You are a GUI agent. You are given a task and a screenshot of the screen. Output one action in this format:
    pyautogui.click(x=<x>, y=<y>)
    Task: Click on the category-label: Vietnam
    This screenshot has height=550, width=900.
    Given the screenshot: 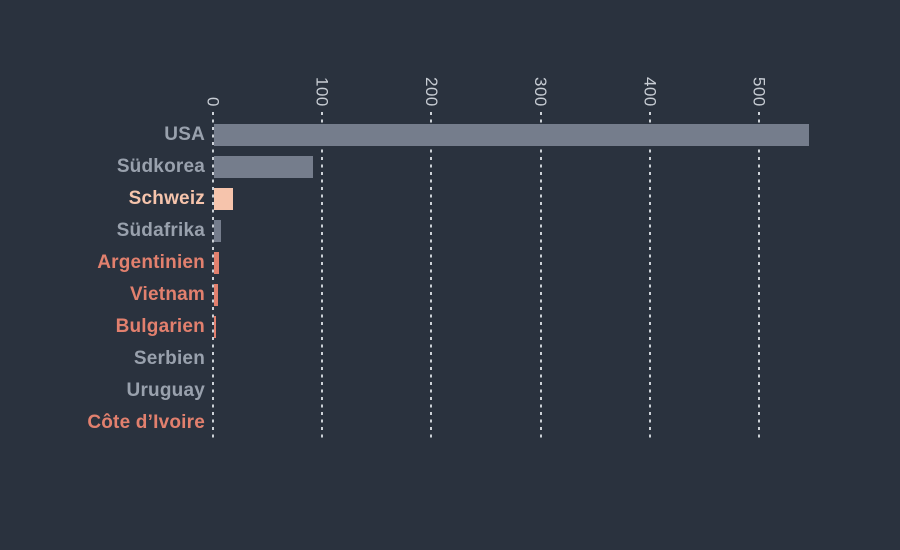 What is the action you would take?
    pyautogui.click(x=167, y=294)
    